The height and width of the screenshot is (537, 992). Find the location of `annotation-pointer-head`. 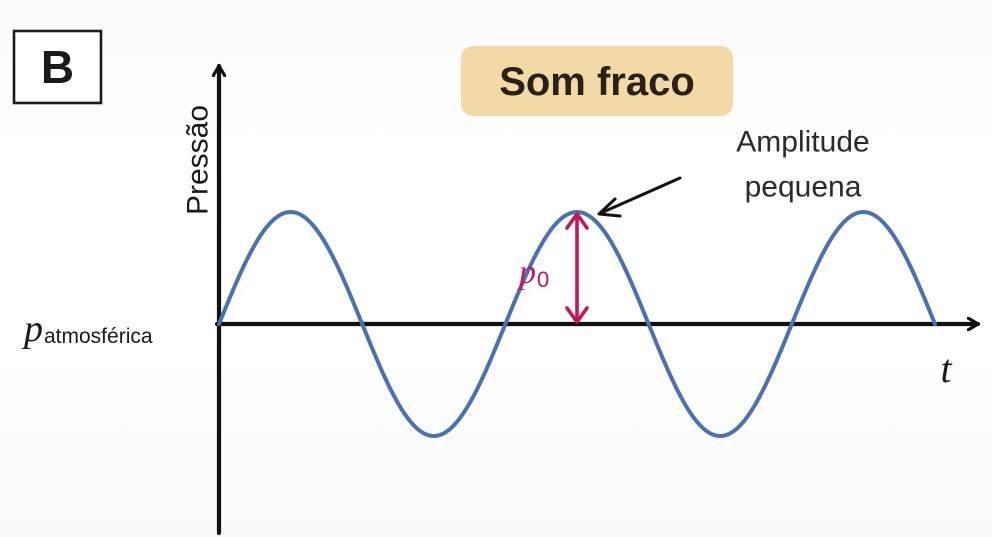

annotation-pointer-head is located at coordinates (609, 207).